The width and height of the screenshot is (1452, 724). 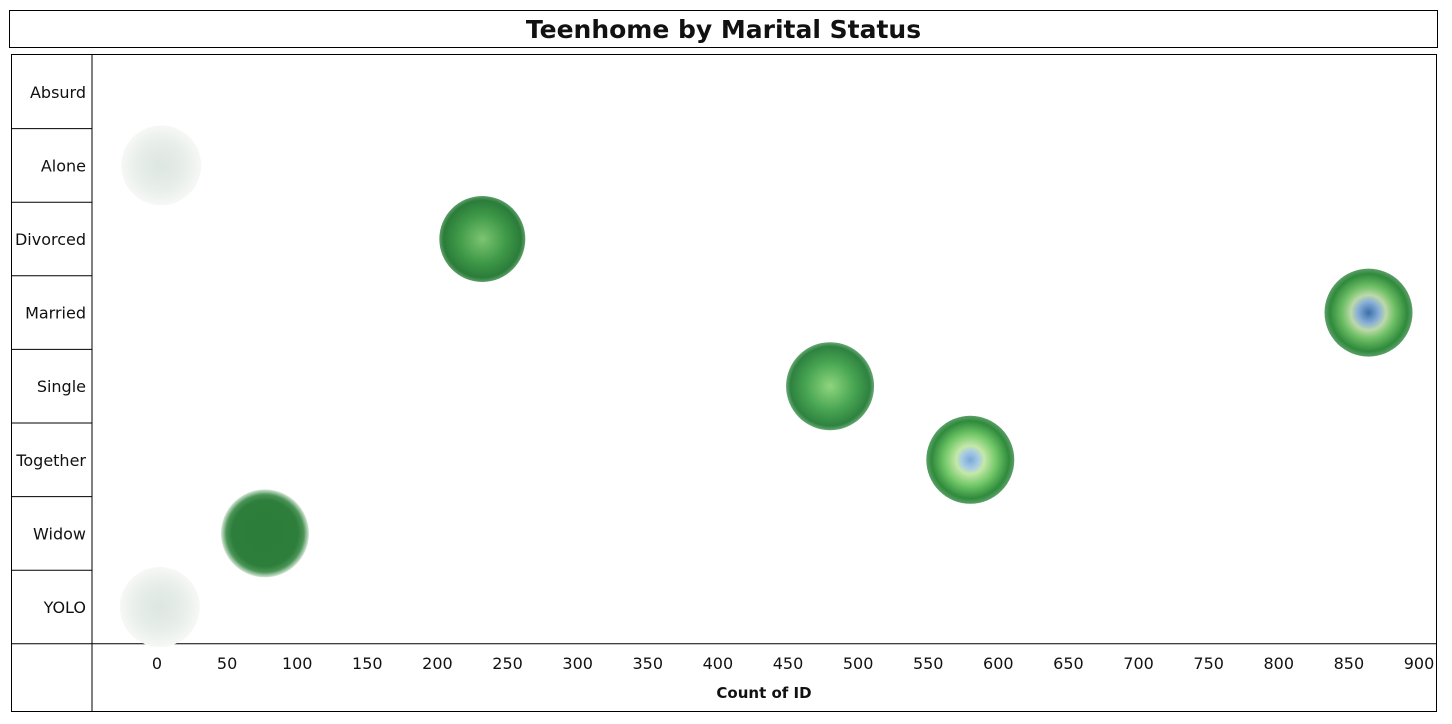 What do you see at coordinates (157, 663) in the screenshot?
I see `x-tick-0: 0` at bounding box center [157, 663].